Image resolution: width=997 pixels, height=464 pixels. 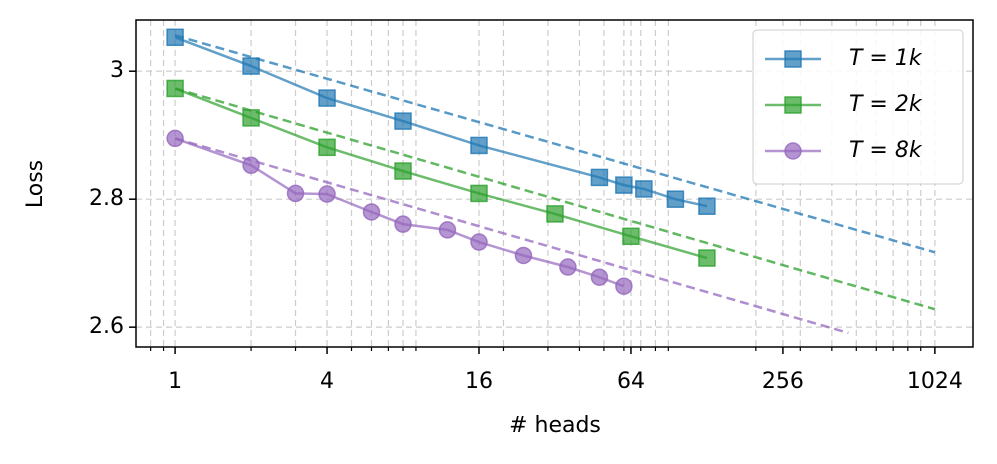 What do you see at coordinates (555, 425) in the screenshot?
I see `x-axis-label: # heads` at bounding box center [555, 425].